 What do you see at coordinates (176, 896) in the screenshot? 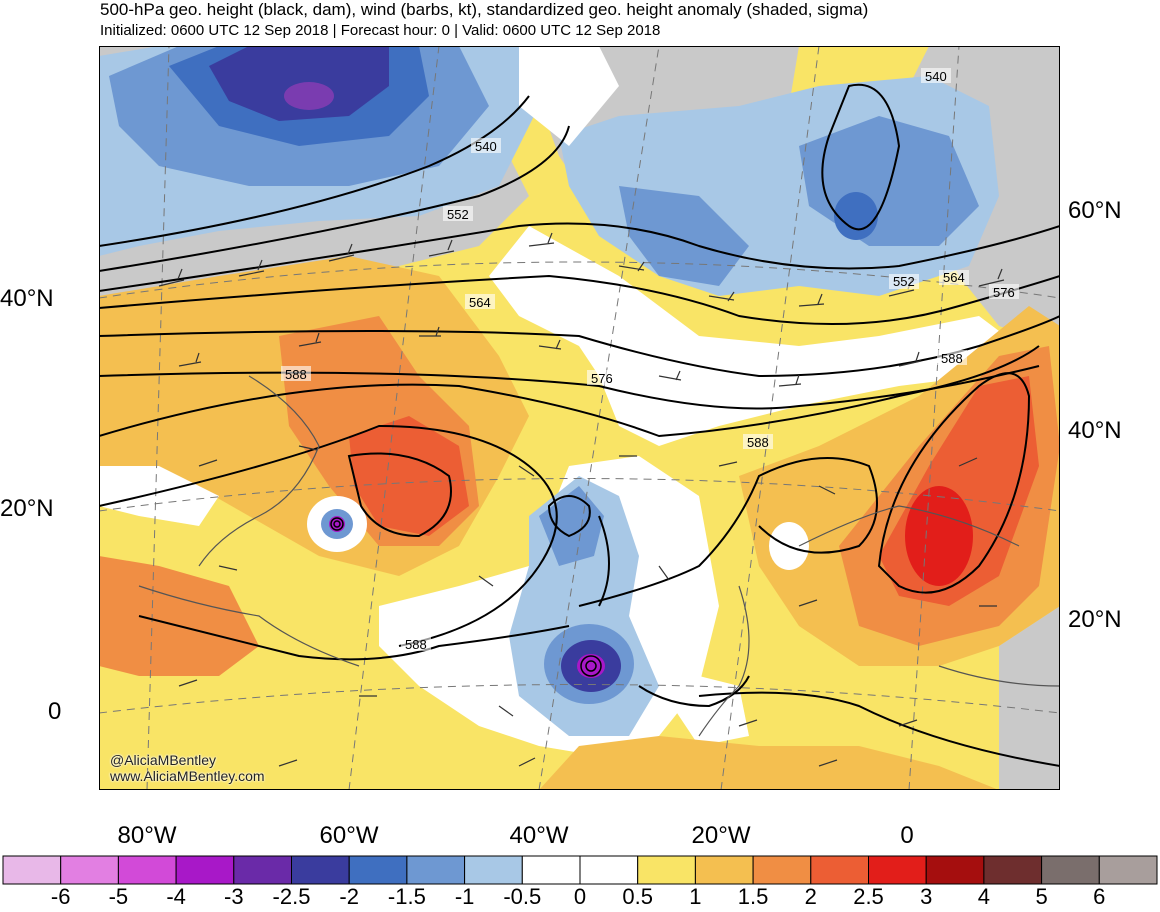
I see `colorbar-tick-label: -4` at bounding box center [176, 896].